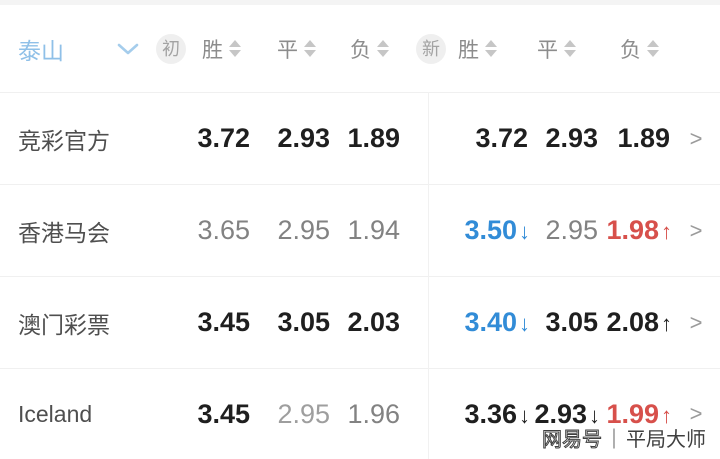 The width and height of the screenshot is (720, 459). Describe the element at coordinates (497, 230) in the screenshot. I see `odds-latest-win: 3.50↓` at that location.